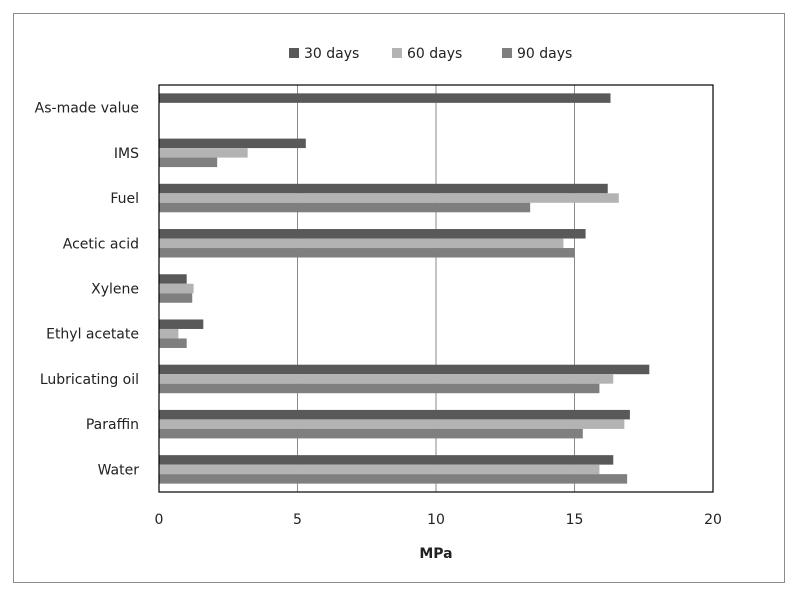 Image resolution: width=800 pixels, height=598 pixels. What do you see at coordinates (101, 244) in the screenshot?
I see `category-label: Acetic acid` at bounding box center [101, 244].